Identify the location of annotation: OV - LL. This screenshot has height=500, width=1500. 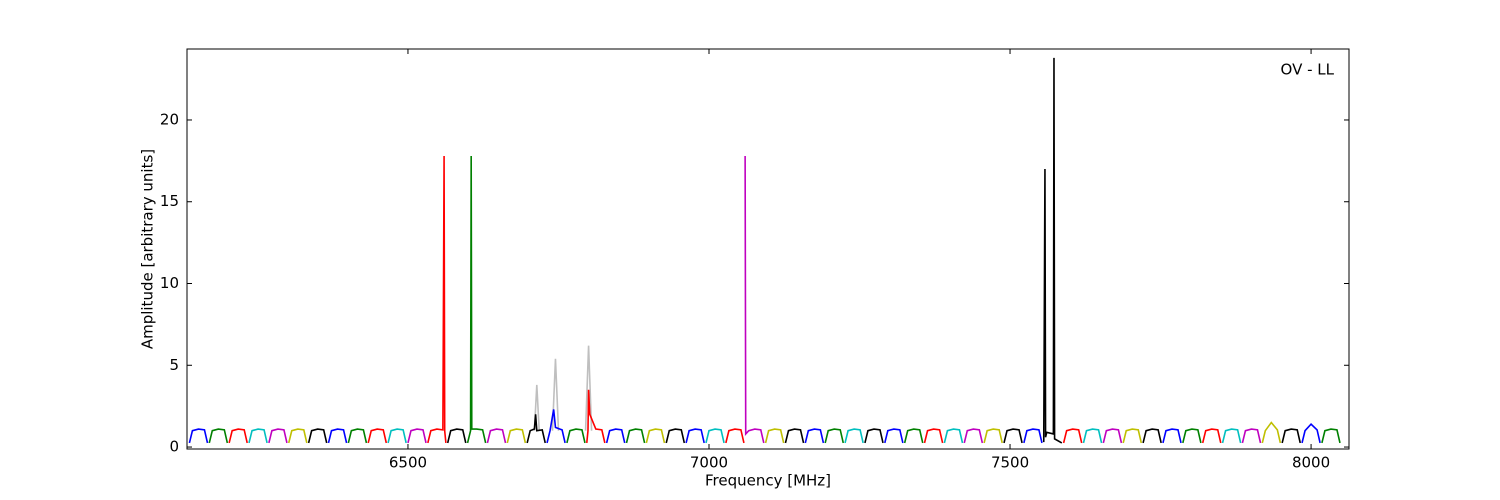
(1308, 70).